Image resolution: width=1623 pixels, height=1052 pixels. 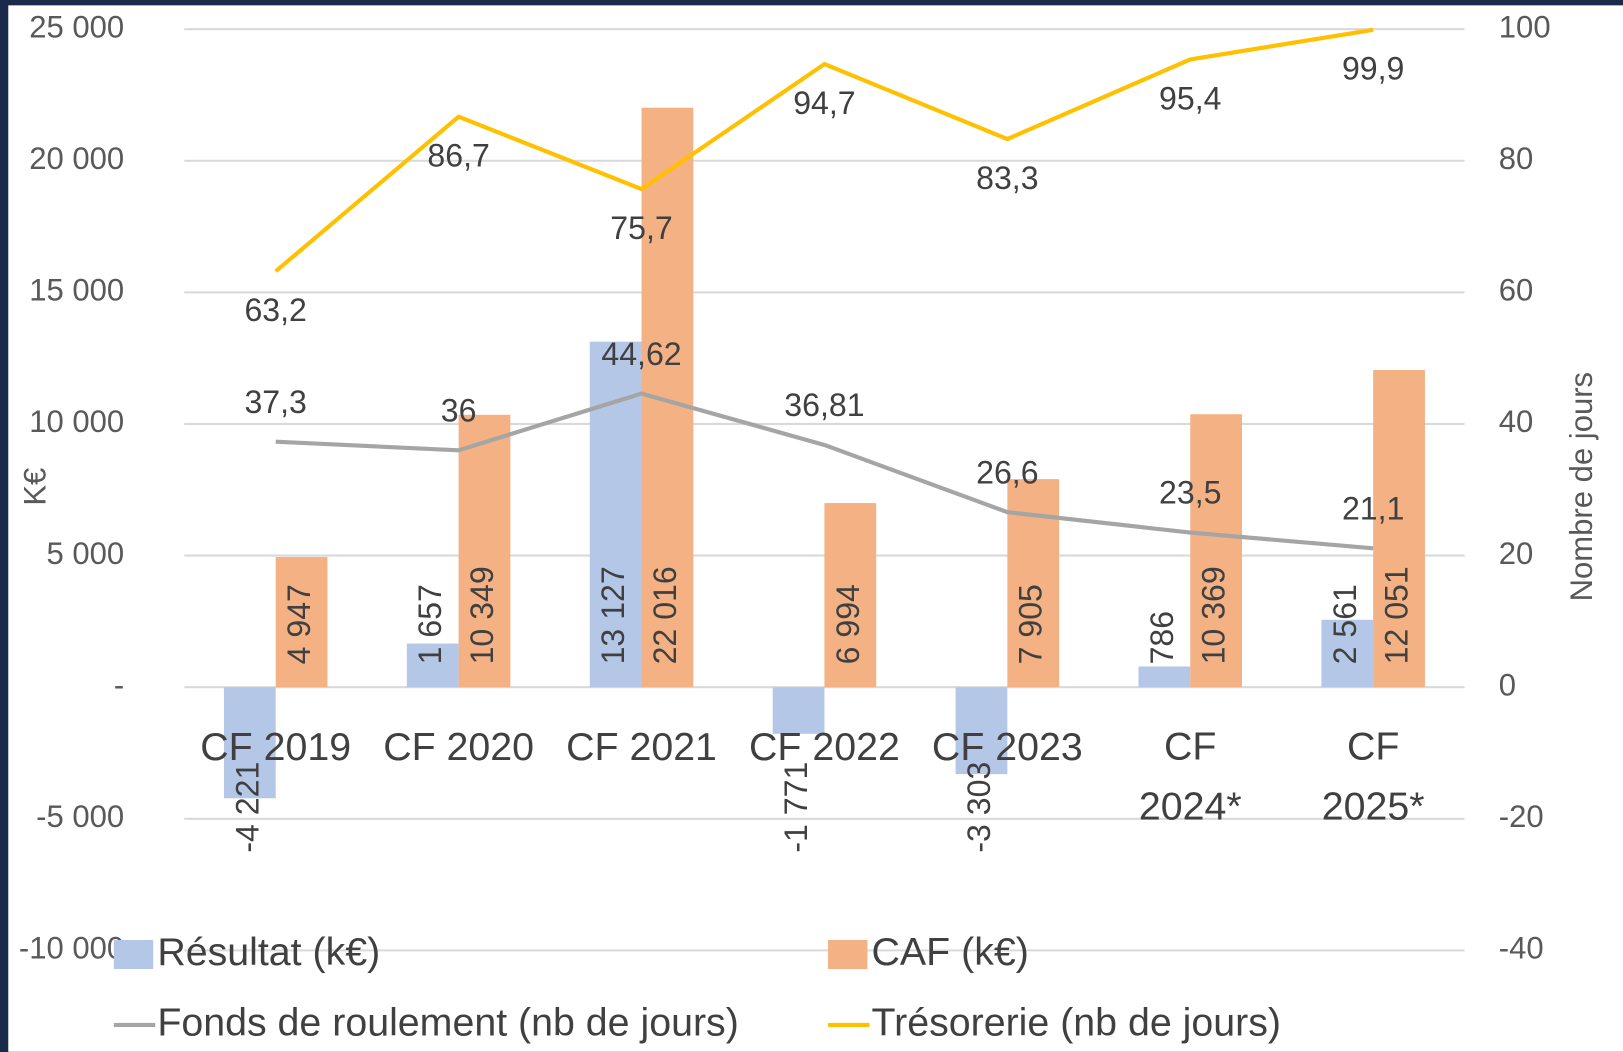 What do you see at coordinates (1516, 290) in the screenshot?
I see `y2-tick-label: 60` at bounding box center [1516, 290].